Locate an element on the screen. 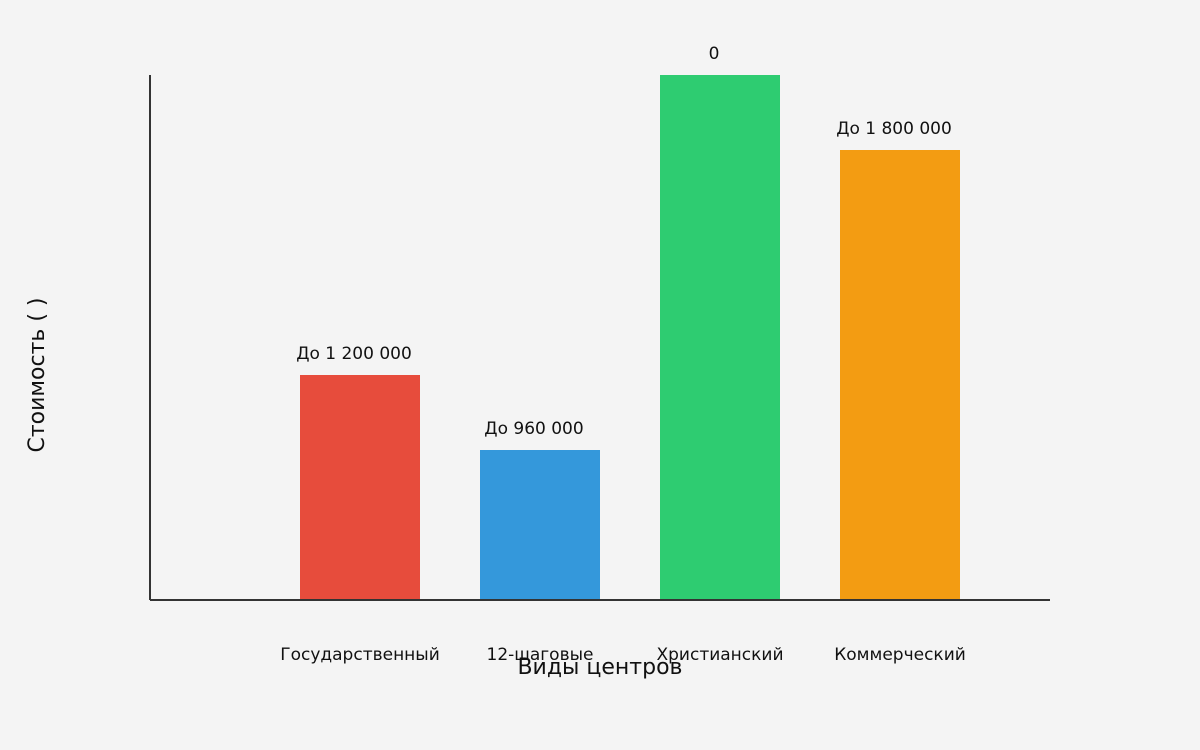 This screenshot has height=750, width=1200. bar-annotation: 0 is located at coordinates (714, 54).